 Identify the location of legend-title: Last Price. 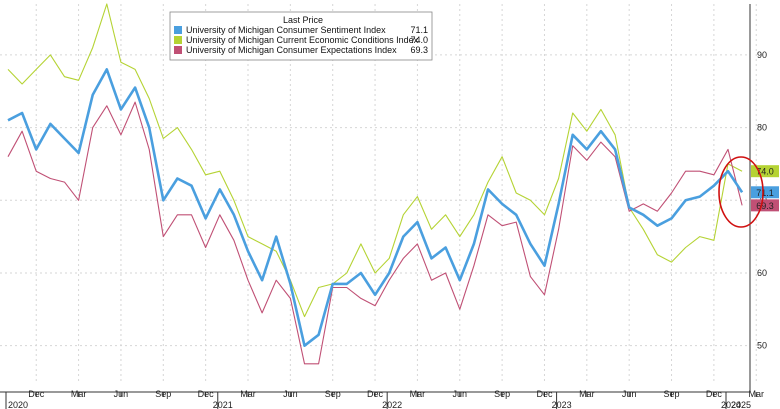
(303, 20).